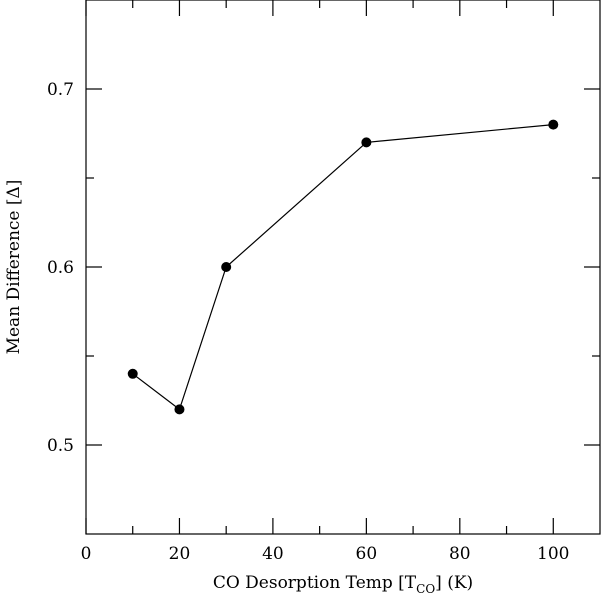  Describe the element at coordinates (60, 90) in the screenshot. I see `y-tick-label: 0.7` at that location.